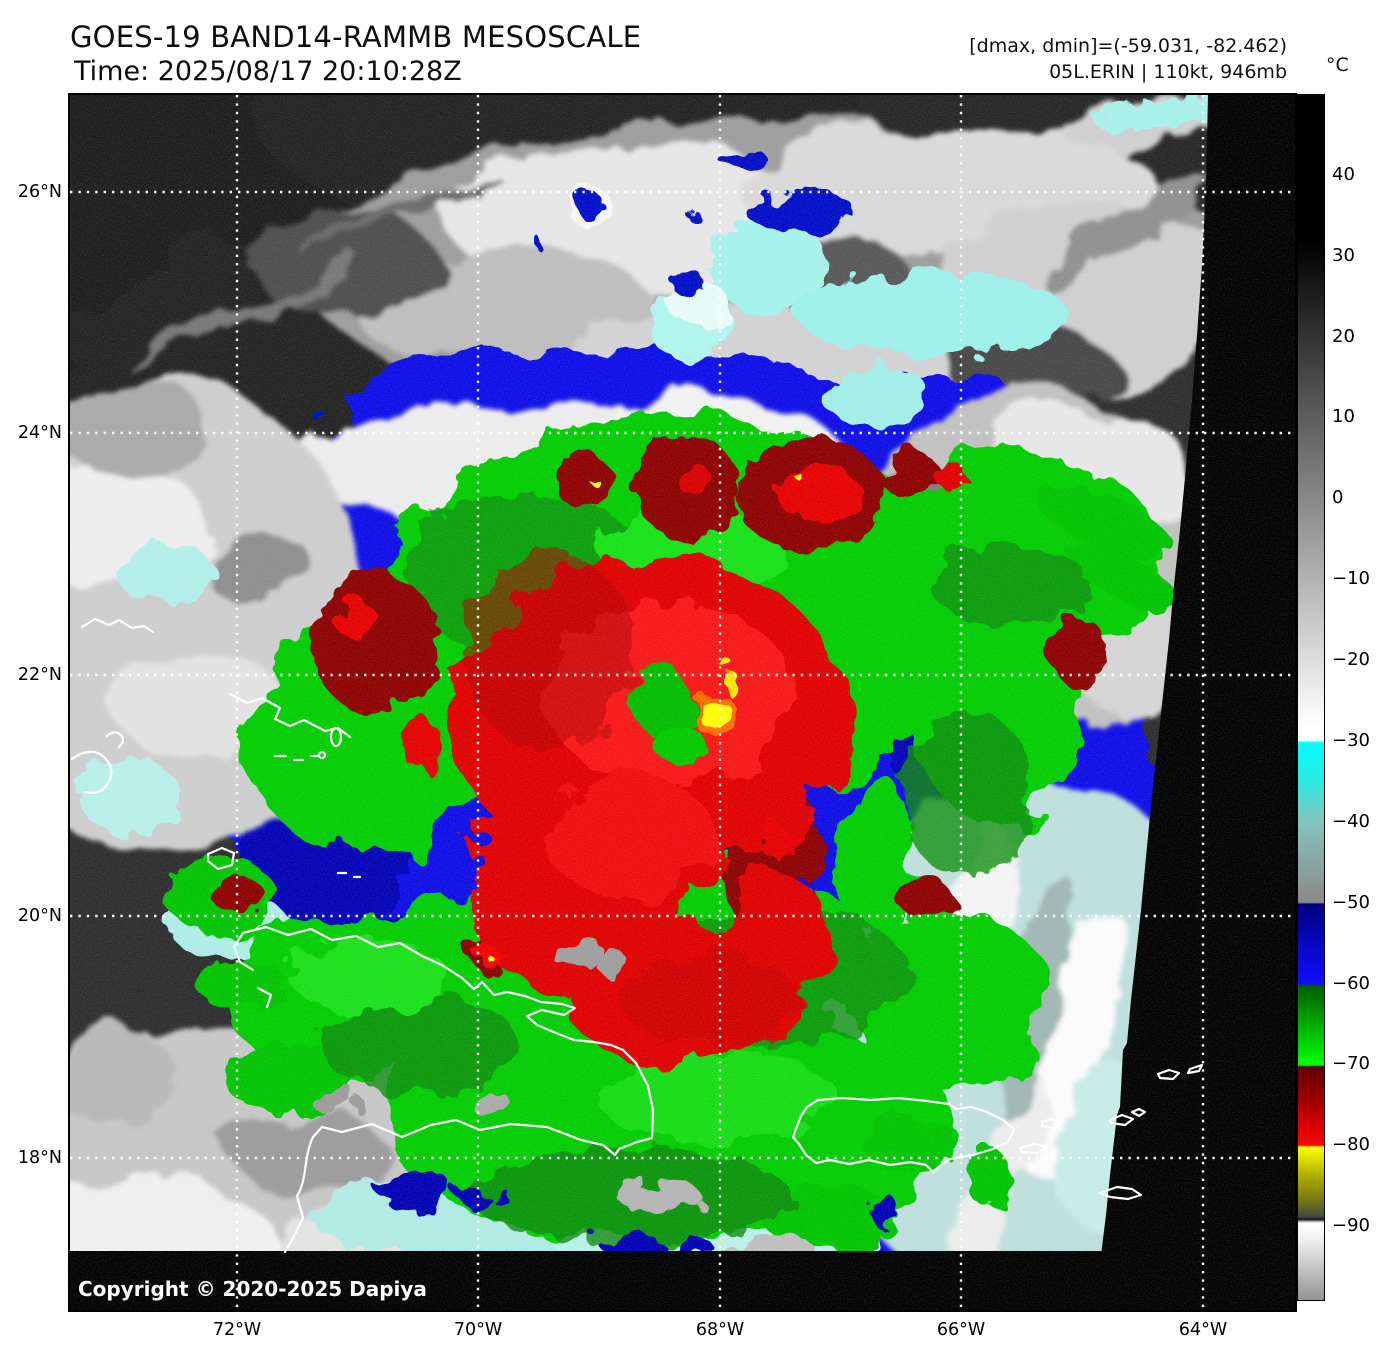 The image size is (1390, 1359). What do you see at coordinates (1351, 1144) in the screenshot?
I see `cbar-tick-m80: −80` at bounding box center [1351, 1144].